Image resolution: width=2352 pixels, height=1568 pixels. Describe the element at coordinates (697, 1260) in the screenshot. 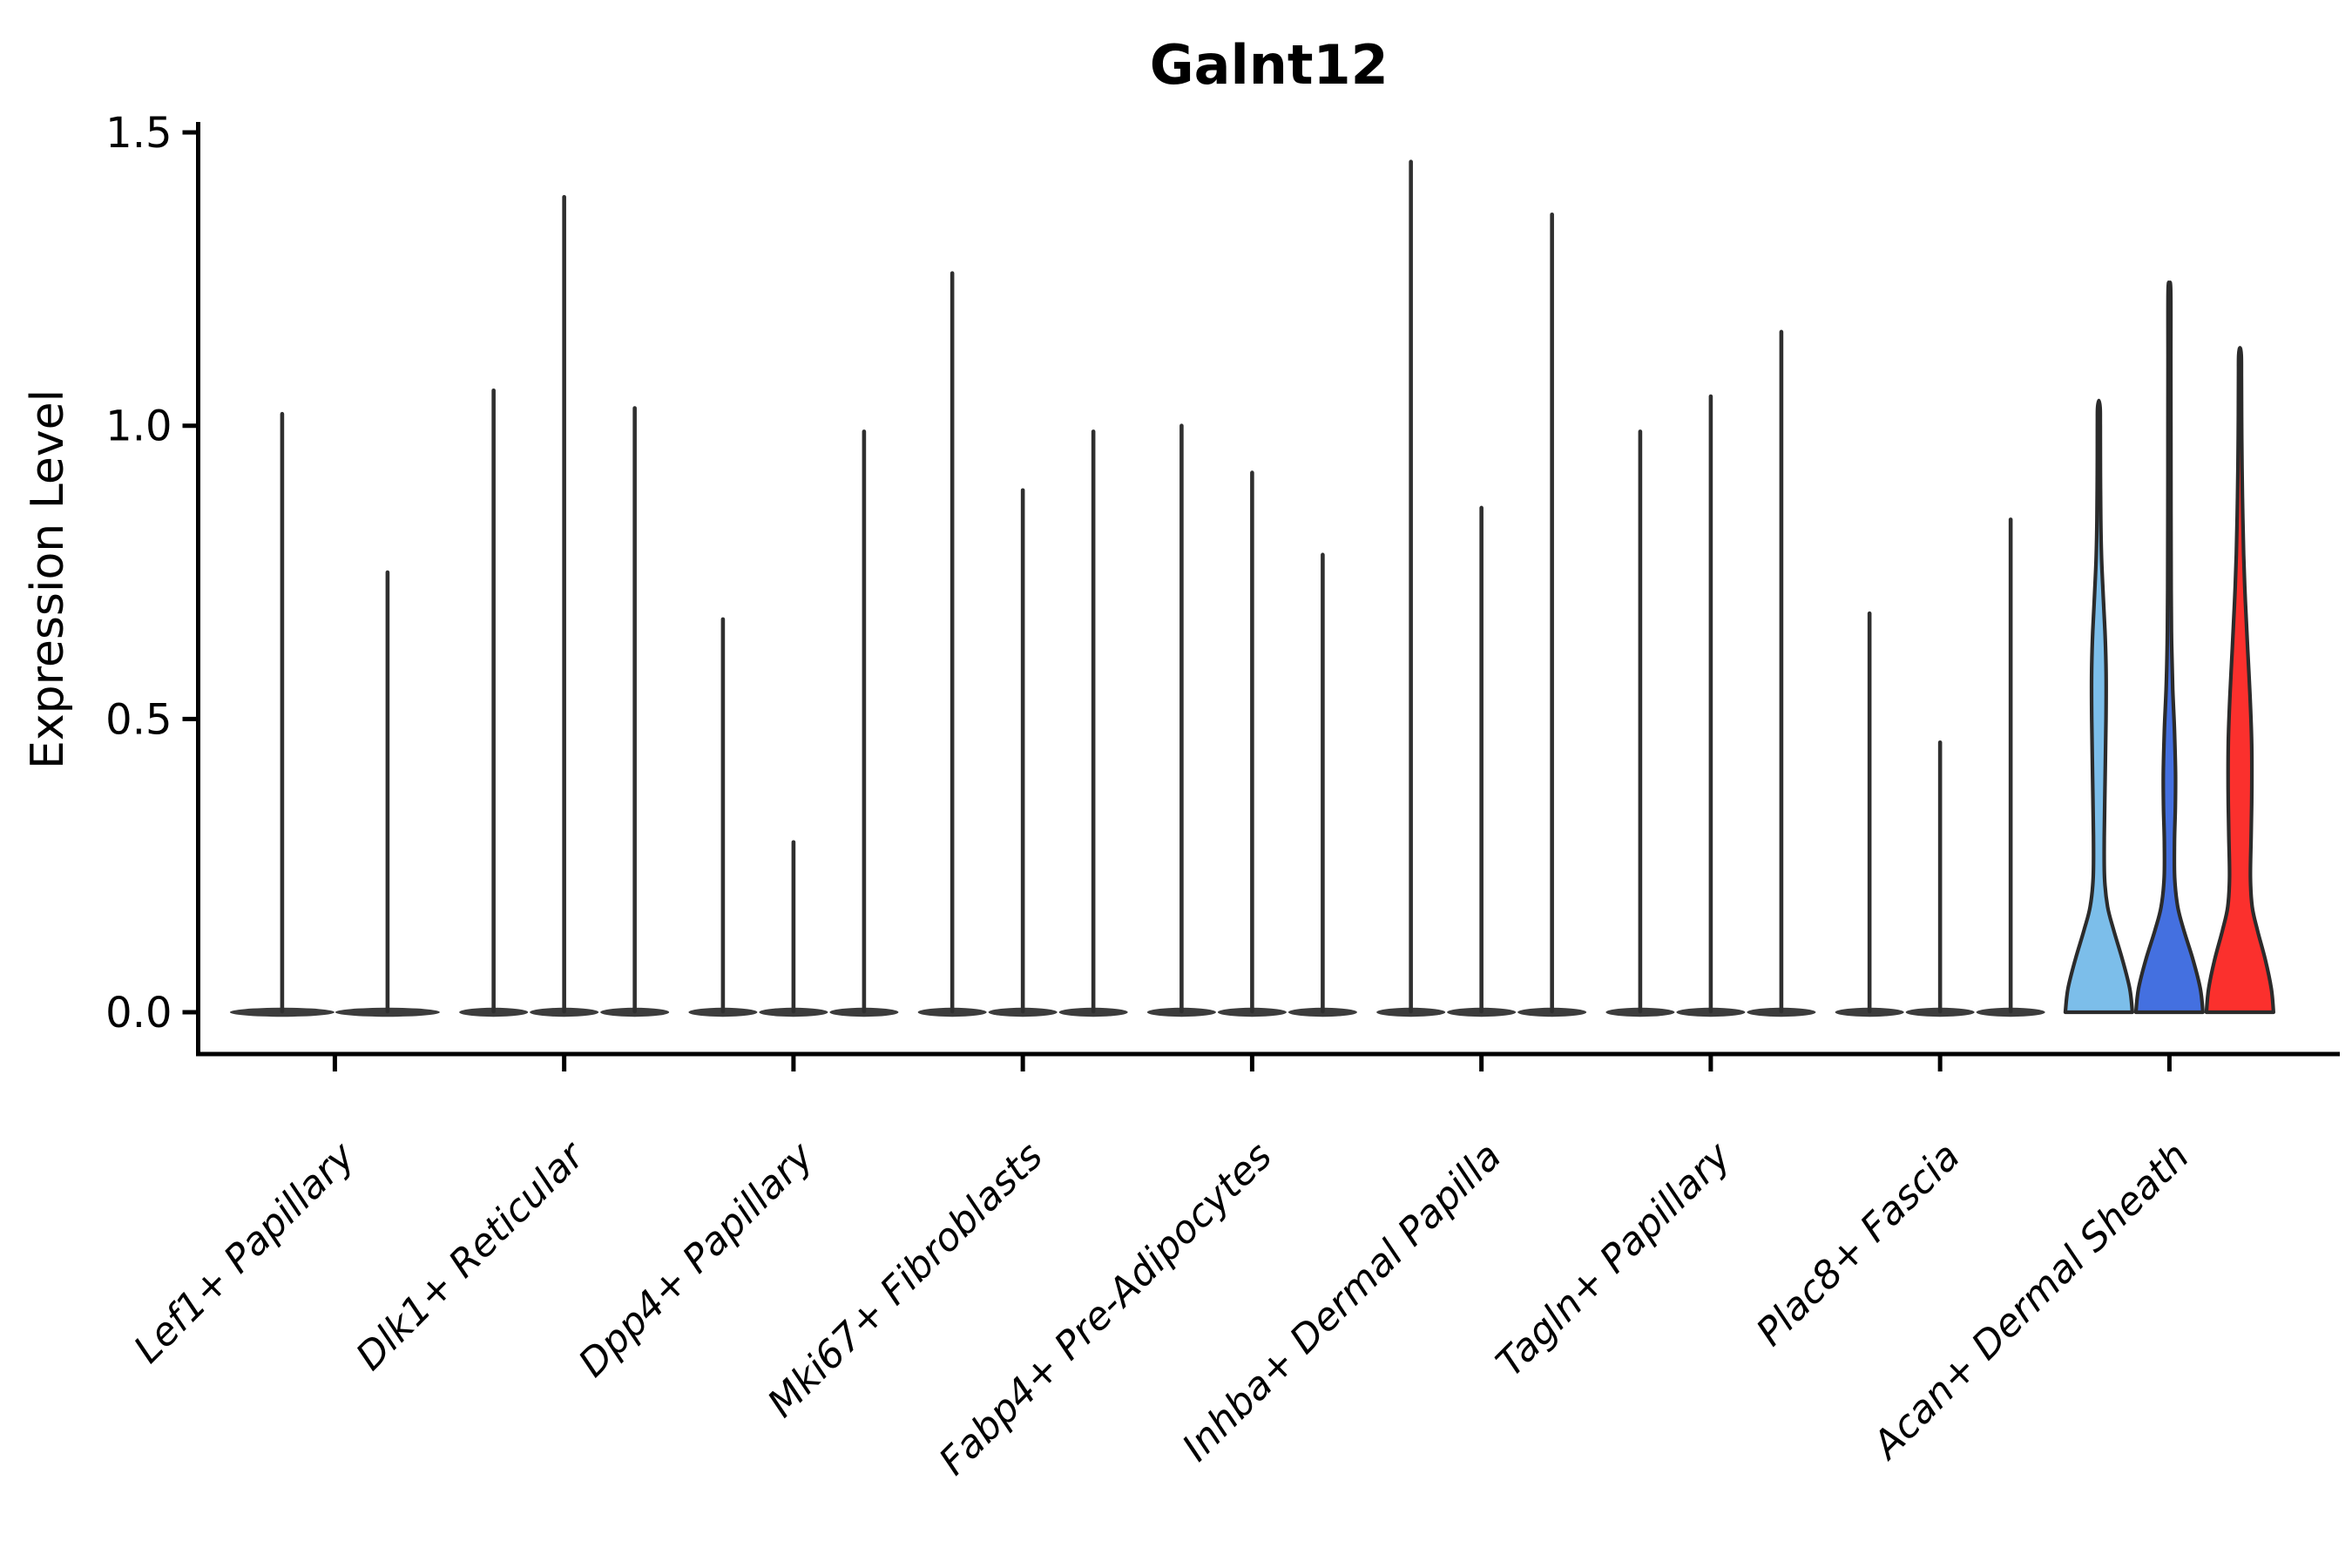

I see `x-category-label: Dpp4+ Papillary` at that location.